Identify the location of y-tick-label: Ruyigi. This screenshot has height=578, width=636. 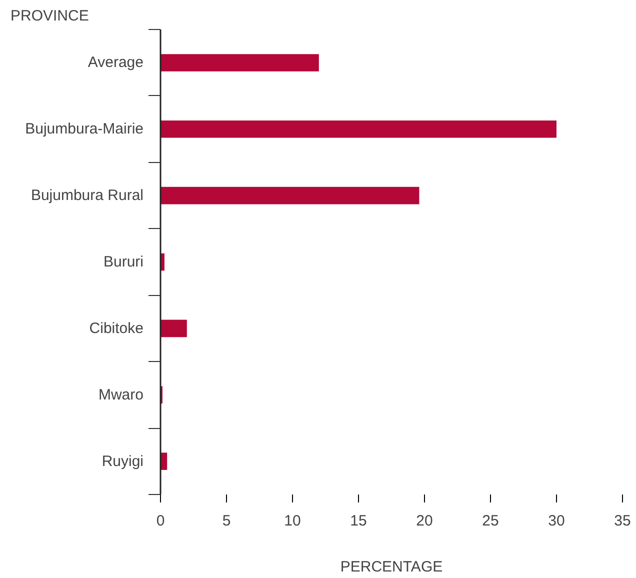
(123, 461).